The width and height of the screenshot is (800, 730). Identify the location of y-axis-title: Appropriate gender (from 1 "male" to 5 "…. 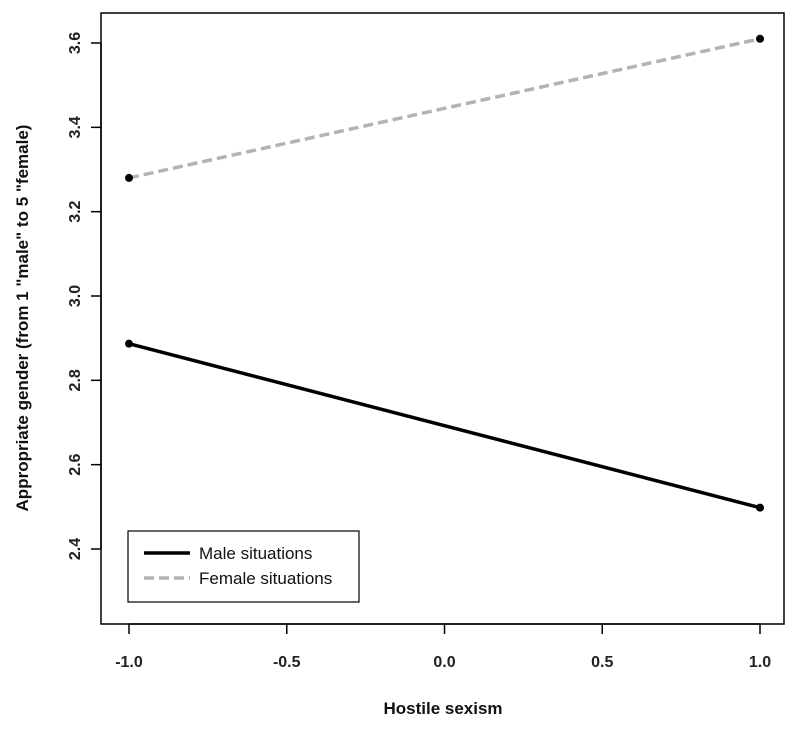
(22, 318).